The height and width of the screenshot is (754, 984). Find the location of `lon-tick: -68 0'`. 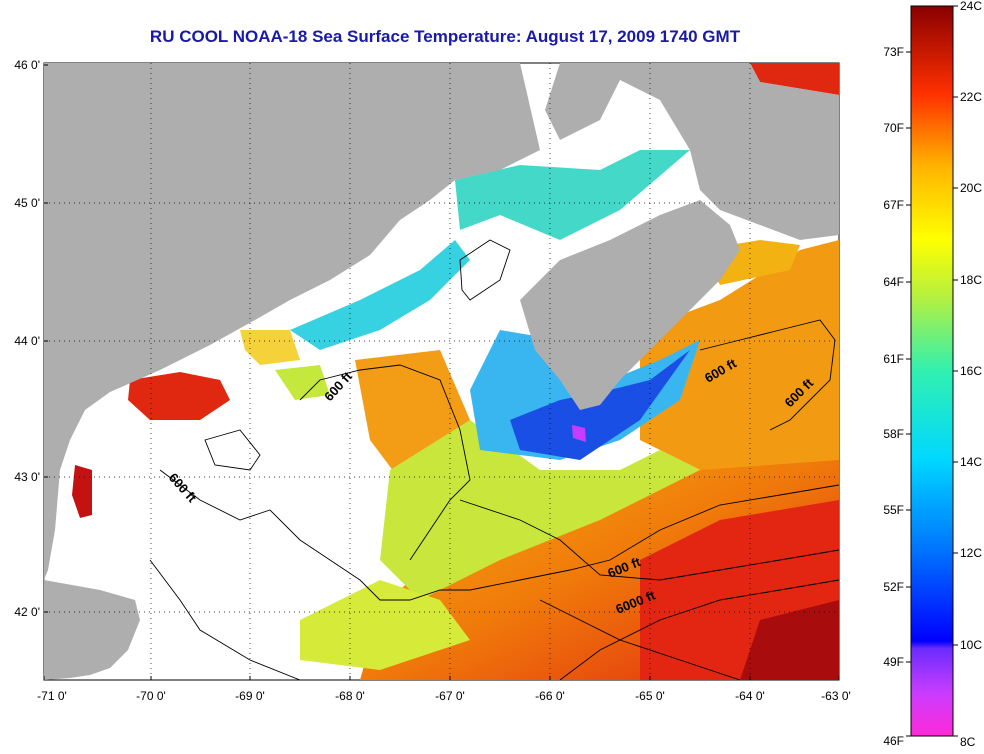

lon-tick: -68 0' is located at coordinates (350, 696).